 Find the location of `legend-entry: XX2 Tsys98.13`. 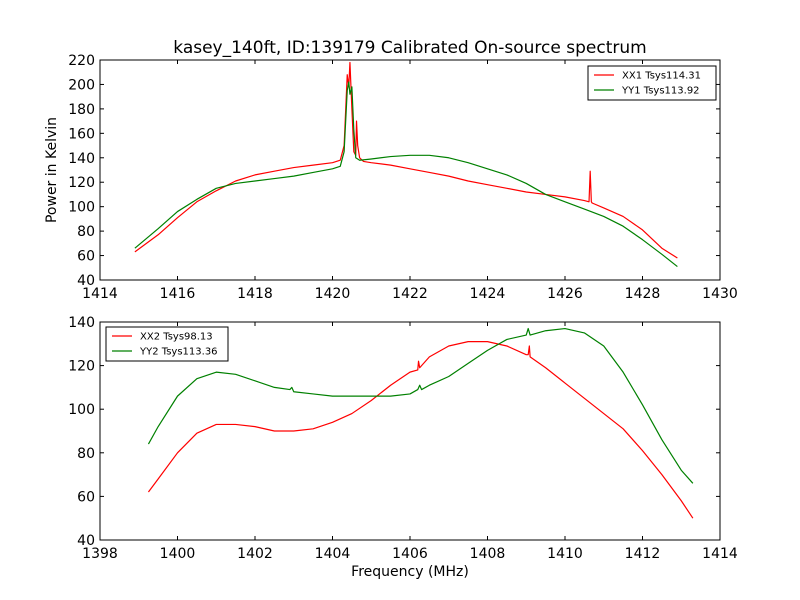

legend-entry: XX2 Tsys98.13 is located at coordinates (176, 337).